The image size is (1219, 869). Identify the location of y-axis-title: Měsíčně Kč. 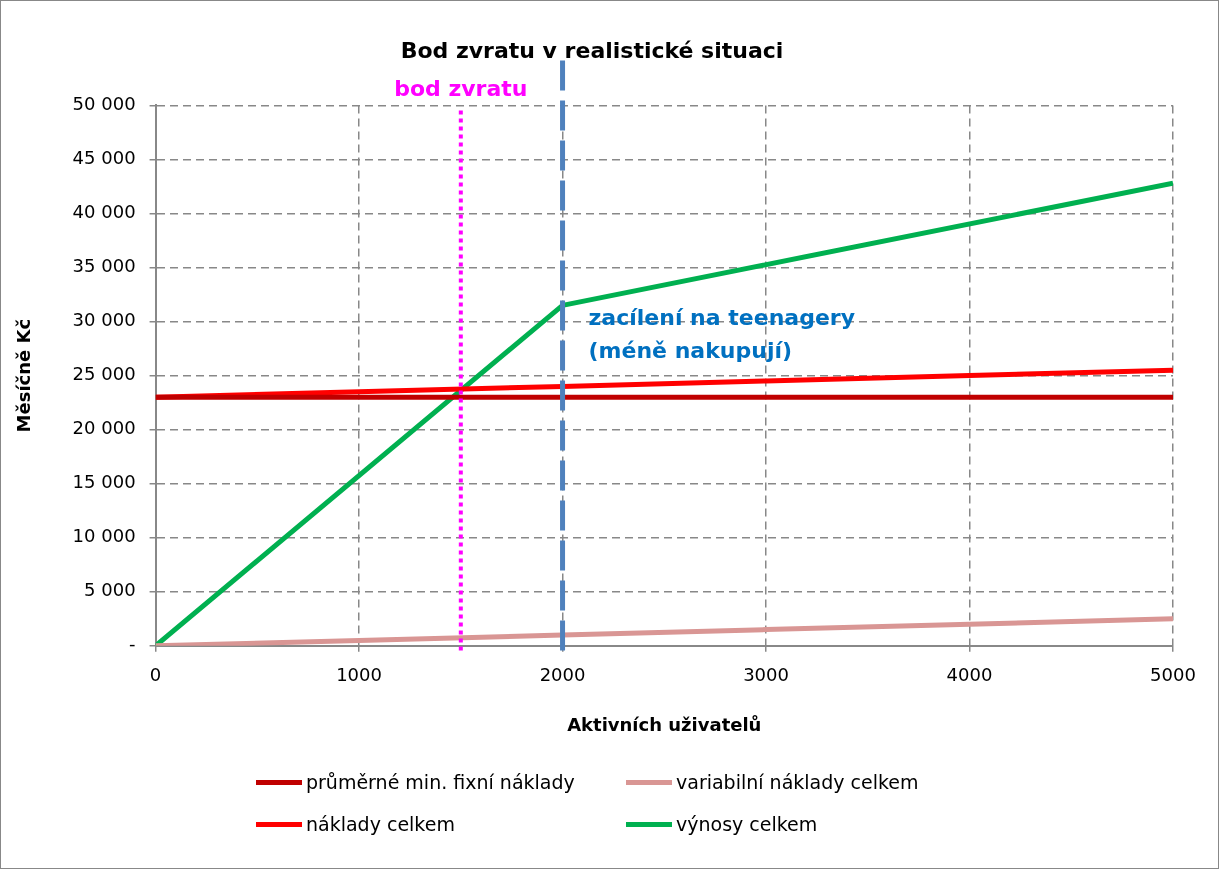
(24, 375).